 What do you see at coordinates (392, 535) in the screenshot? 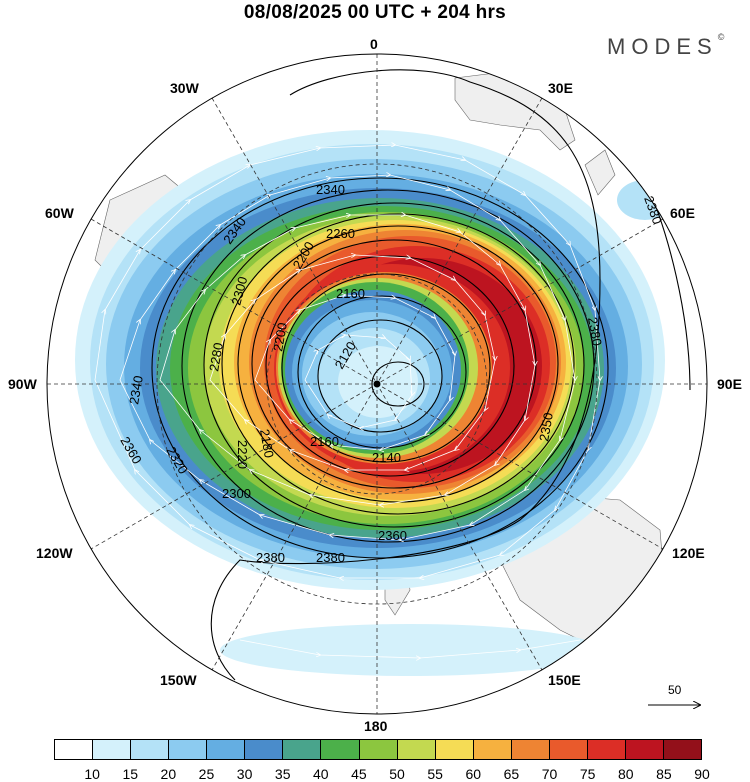
I see `contour-label: 2360` at bounding box center [392, 535].